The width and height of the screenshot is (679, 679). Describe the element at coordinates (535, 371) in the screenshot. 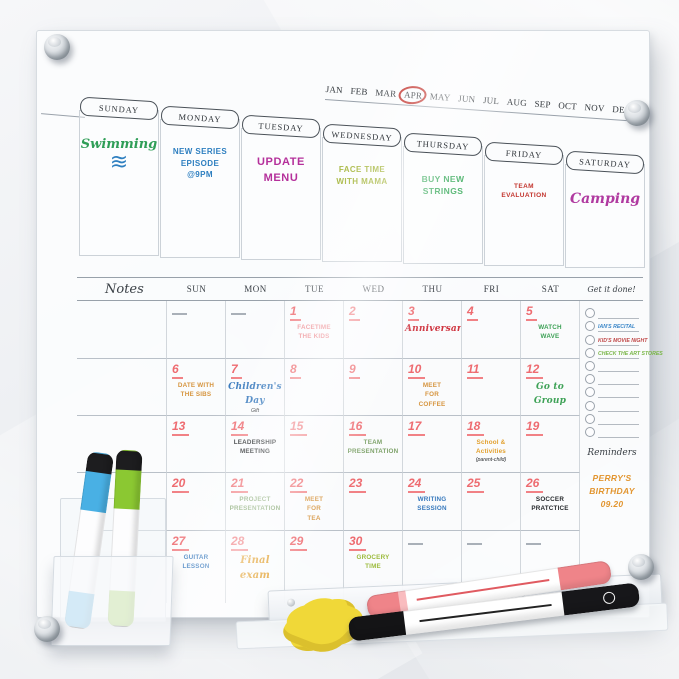

I see `date-number: 12` at that location.